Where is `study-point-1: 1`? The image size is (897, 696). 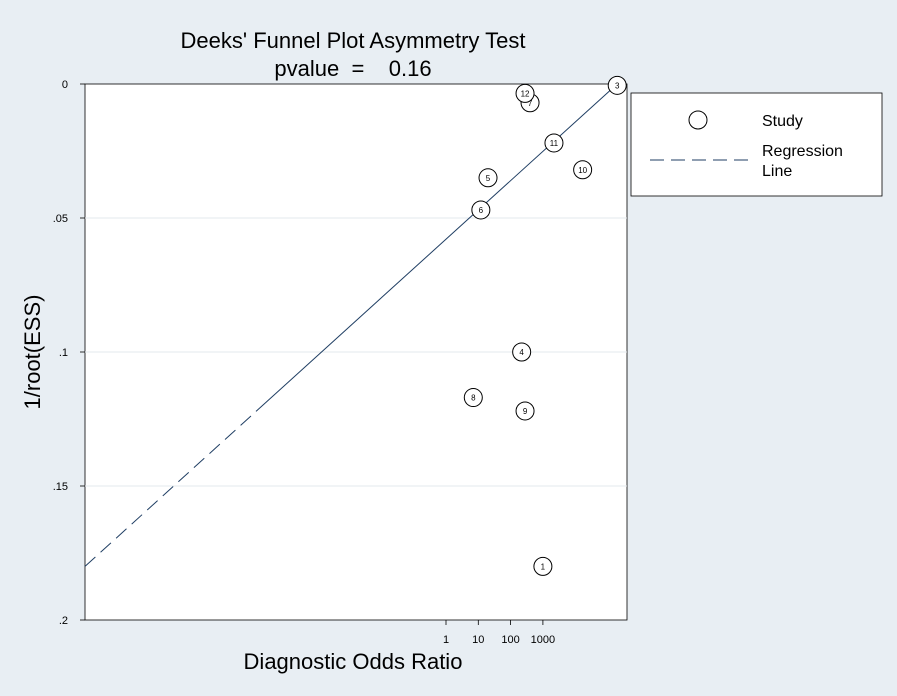 study-point-1: 1 is located at coordinates (543, 566).